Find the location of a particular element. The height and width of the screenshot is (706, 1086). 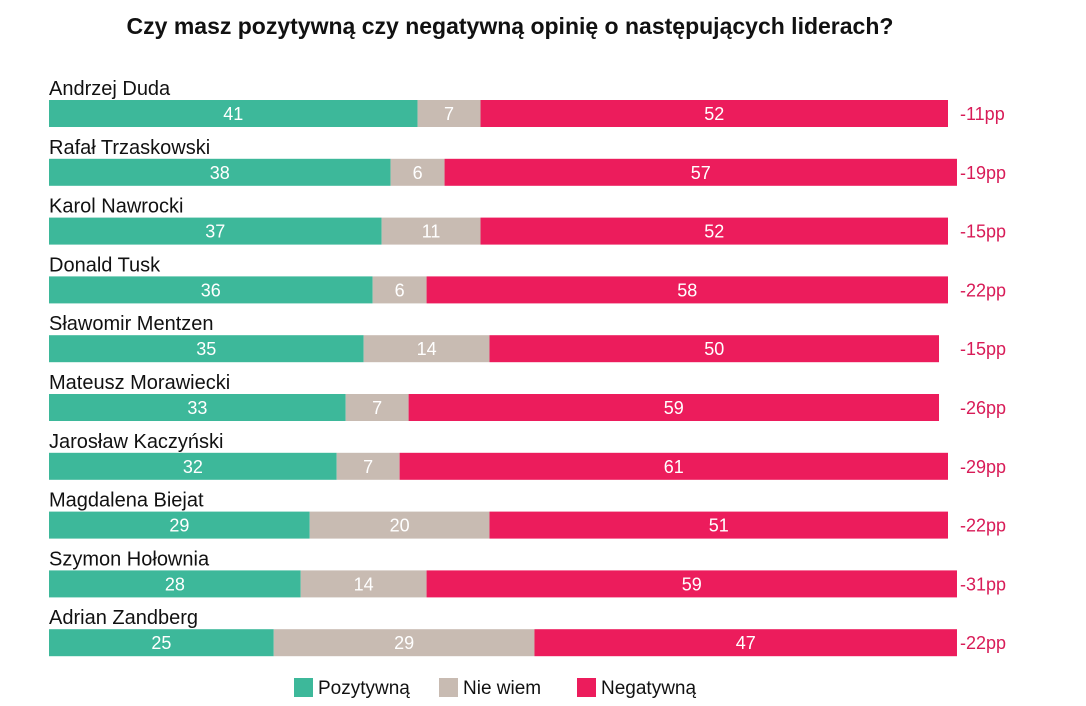

legend: Pozytywną Nie wiem Negatywną is located at coordinates (495, 688).